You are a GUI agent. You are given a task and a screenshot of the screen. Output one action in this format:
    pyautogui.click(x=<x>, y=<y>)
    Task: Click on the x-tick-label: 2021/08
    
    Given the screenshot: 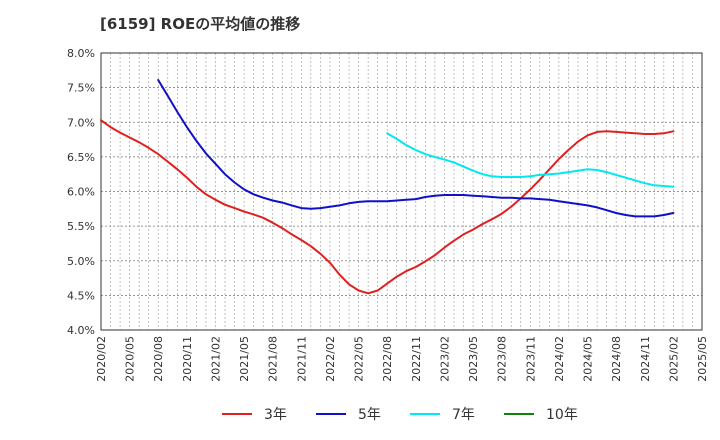 What is the action you would take?
    pyautogui.click(x=273, y=359)
    